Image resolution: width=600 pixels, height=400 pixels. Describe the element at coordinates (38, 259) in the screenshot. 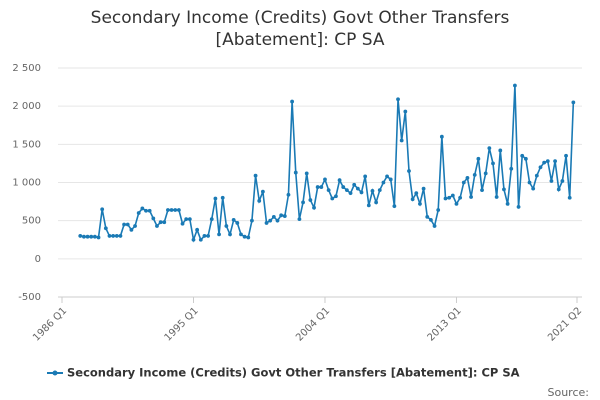

I see `y-tick-label: 0` at that location.